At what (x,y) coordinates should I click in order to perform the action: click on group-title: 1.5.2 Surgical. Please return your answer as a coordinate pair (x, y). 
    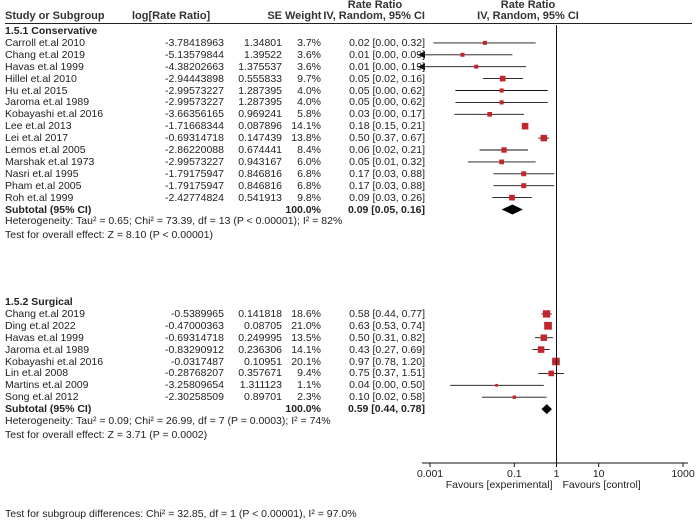
    Looking at the image, I should click on (39, 302).